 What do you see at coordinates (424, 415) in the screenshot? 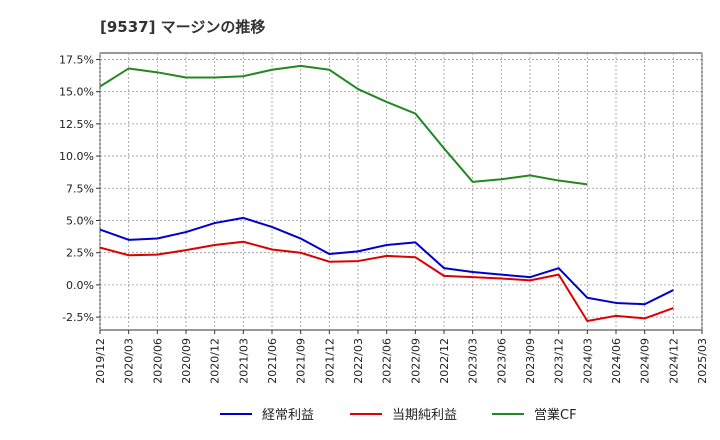
I see `legend-label: 当期純利益` at bounding box center [424, 415].